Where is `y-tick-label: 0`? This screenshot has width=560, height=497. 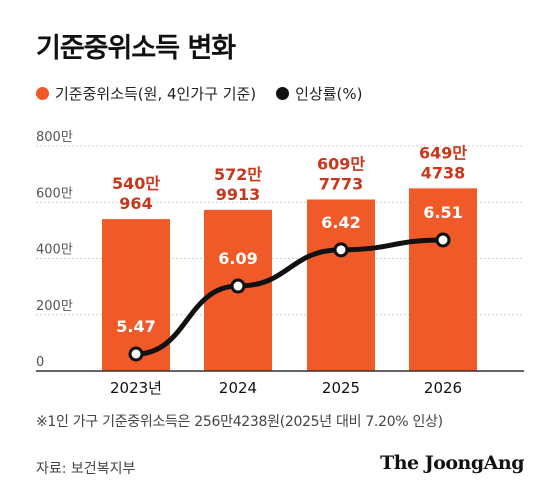
y-tick-label: 0 is located at coordinates (40, 362).